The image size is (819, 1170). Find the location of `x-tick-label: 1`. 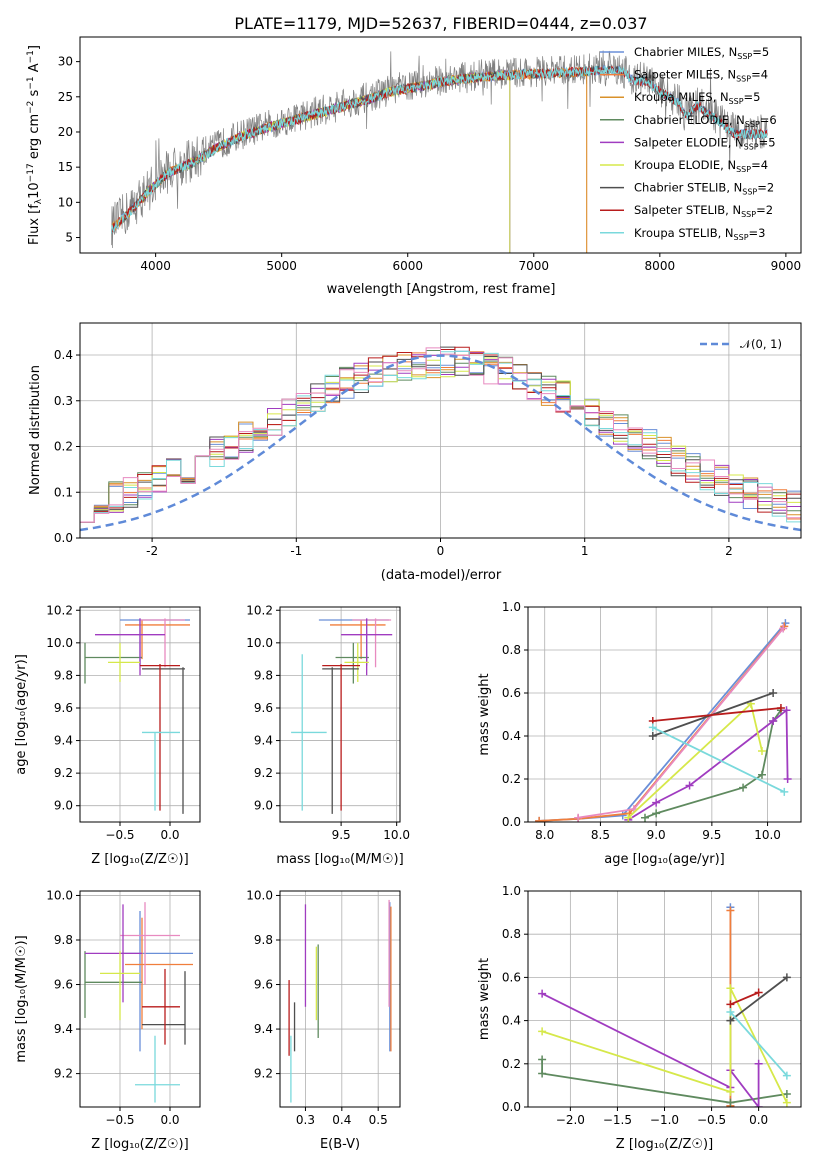

x-tick-label: 1 is located at coordinates (585, 551).